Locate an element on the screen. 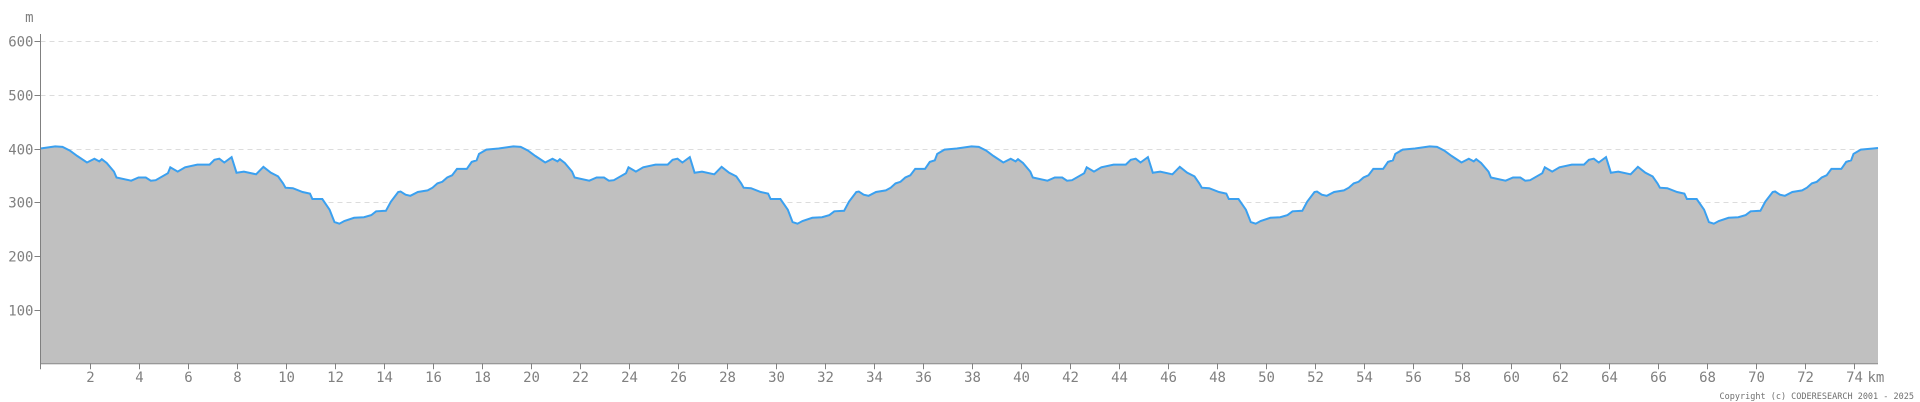 The width and height of the screenshot is (1920, 402). x-tick-label: 70 is located at coordinates (1756, 378).